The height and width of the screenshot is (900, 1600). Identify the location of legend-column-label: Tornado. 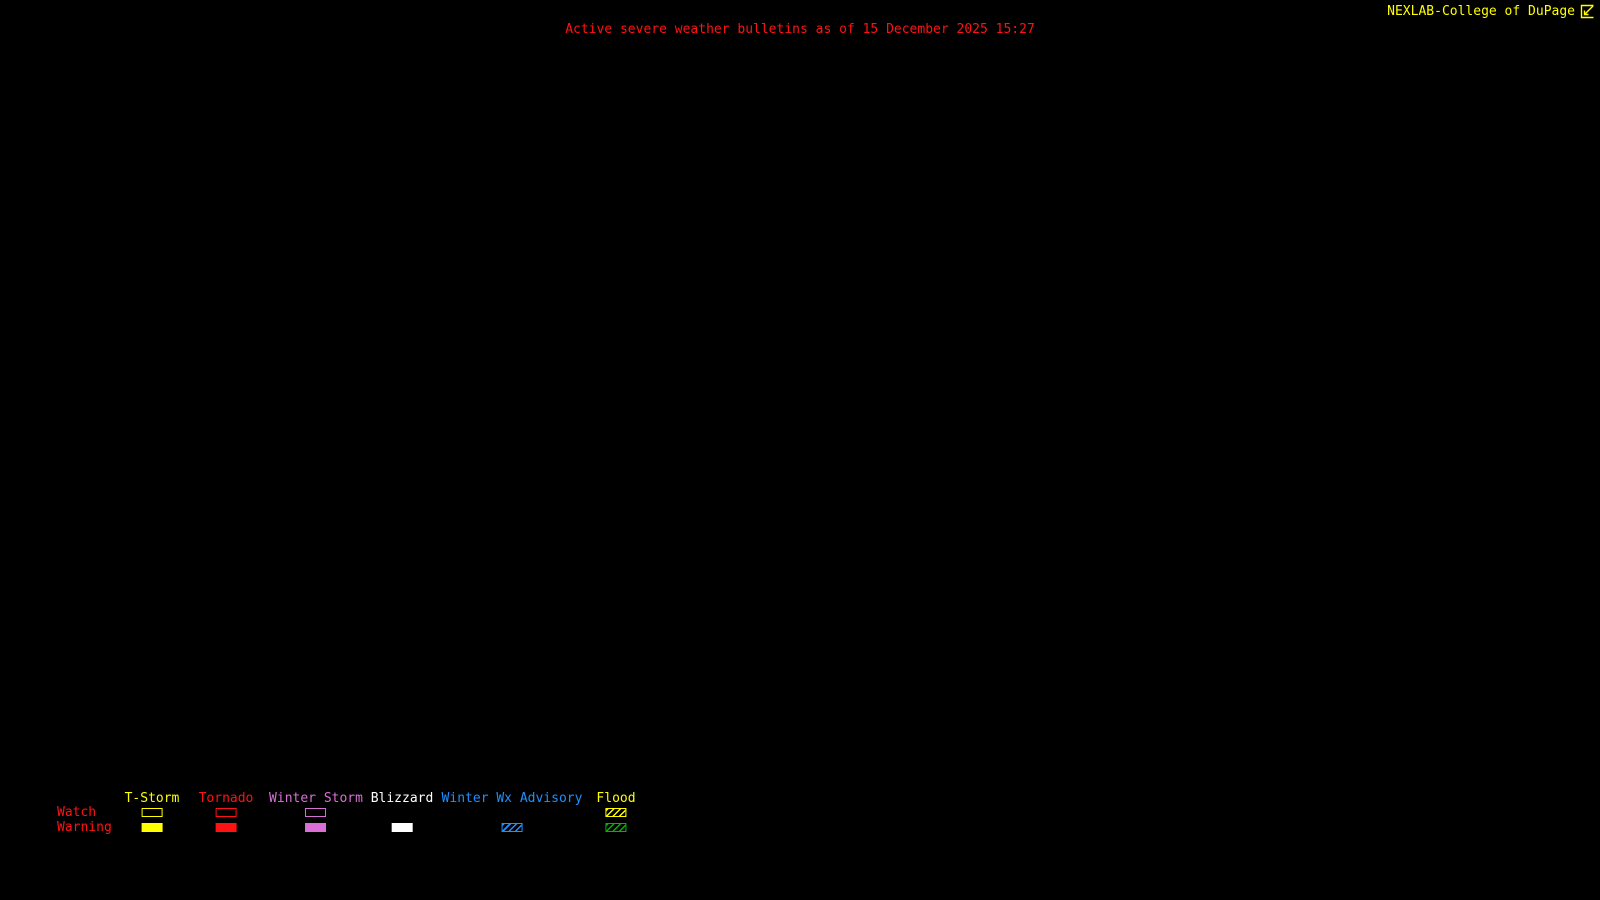
(226, 798).